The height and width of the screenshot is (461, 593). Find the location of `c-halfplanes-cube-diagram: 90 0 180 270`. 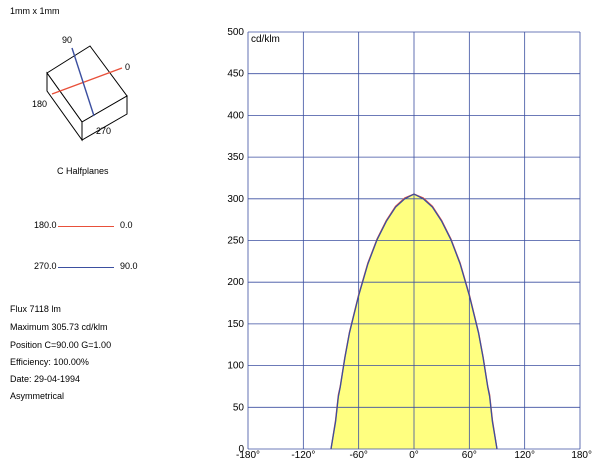

c-halfplanes-cube-diagram: 90 0 180 270 is located at coordinates (81, 88).